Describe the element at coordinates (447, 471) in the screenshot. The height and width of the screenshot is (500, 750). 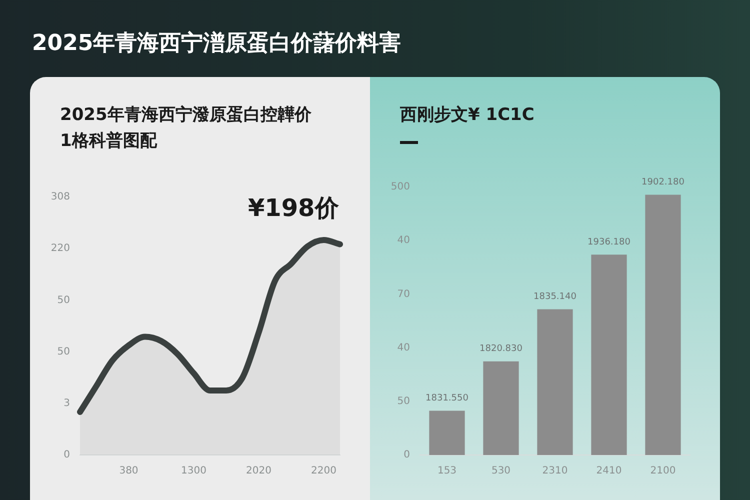
I see `x-tick-label: 153` at that location.